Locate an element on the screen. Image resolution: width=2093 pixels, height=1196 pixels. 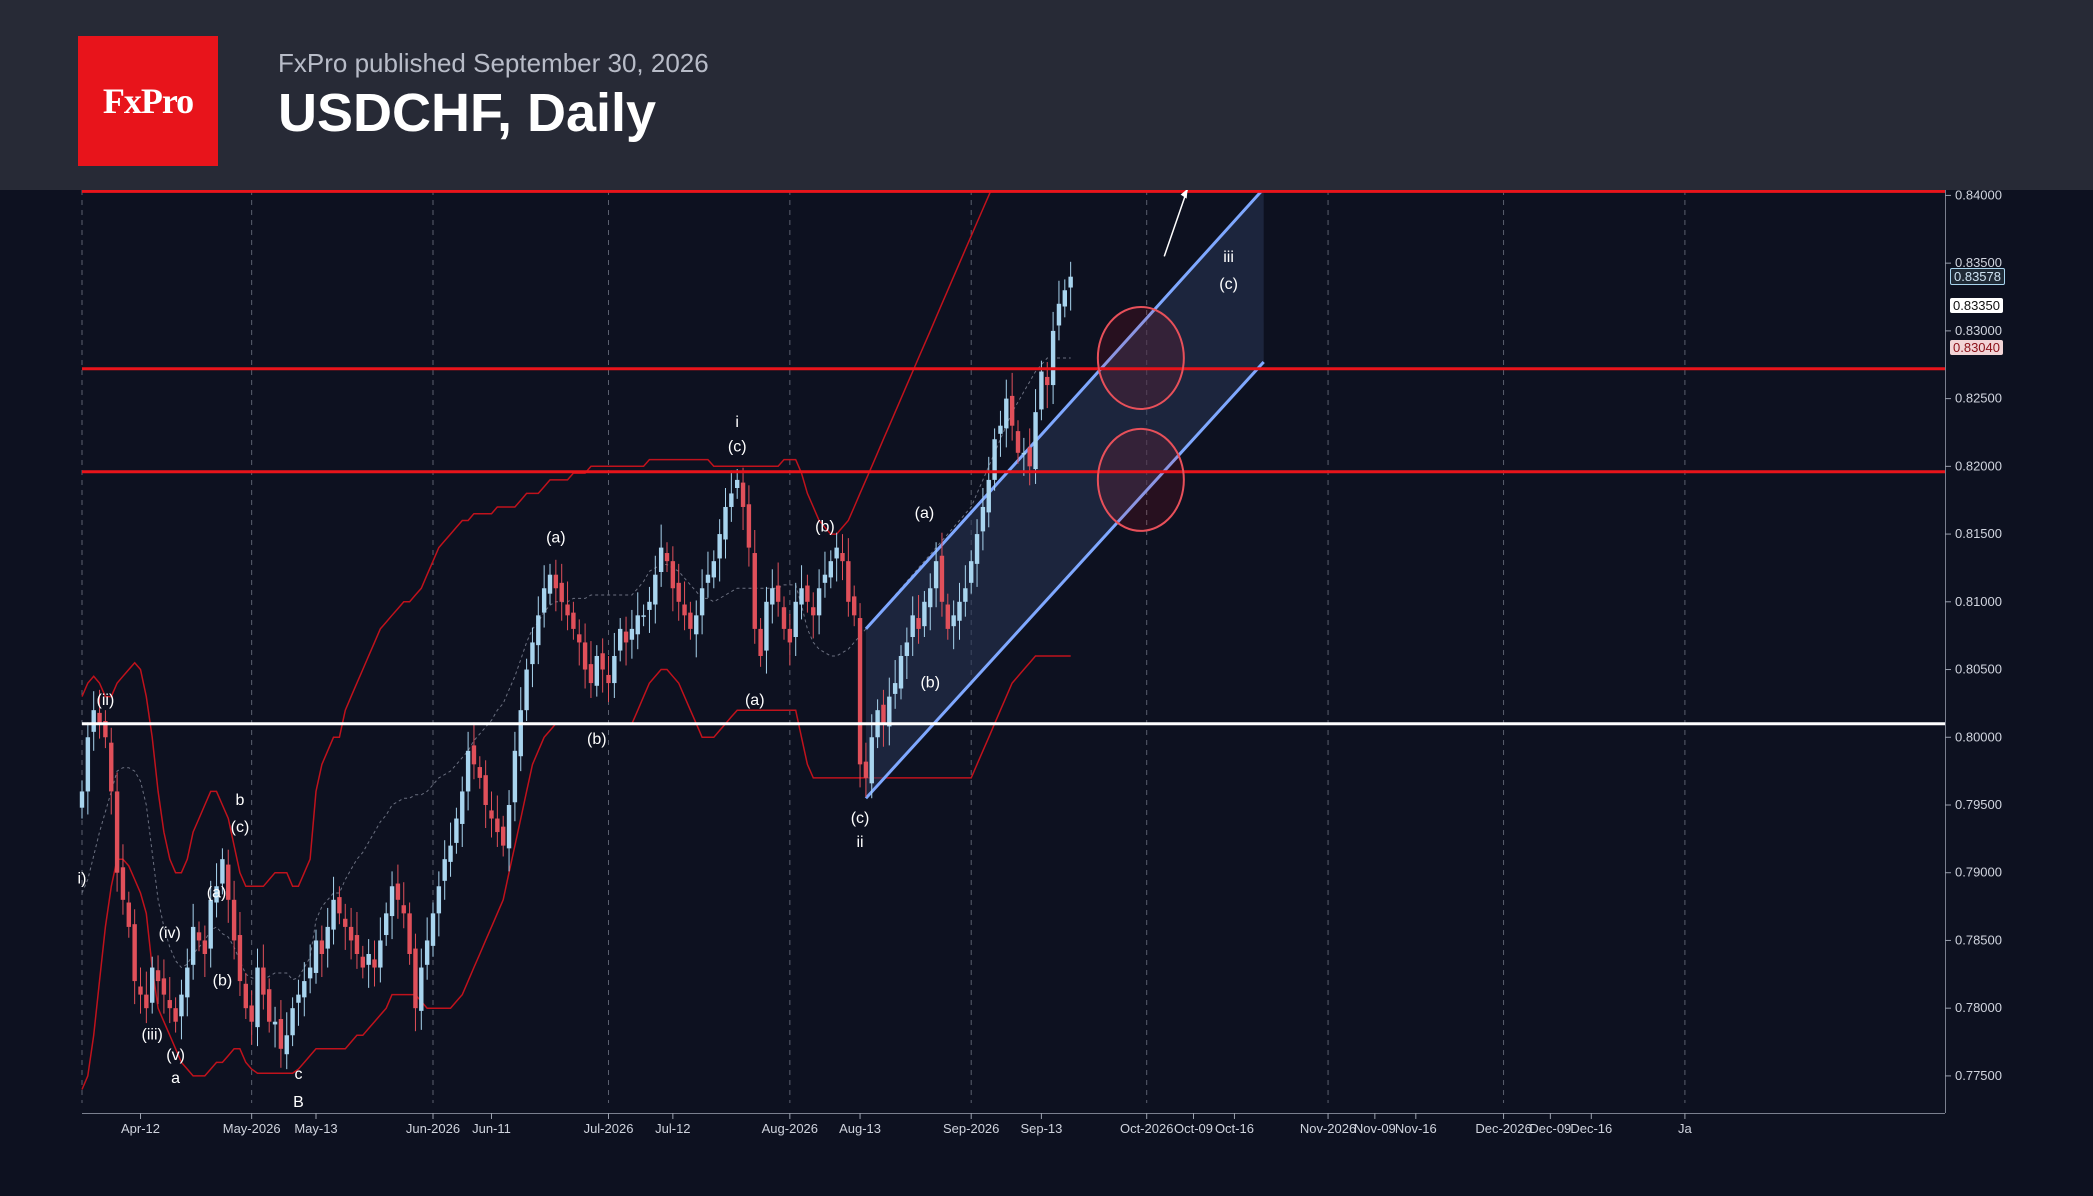
wave-label: (iv) is located at coordinates (170, 933).